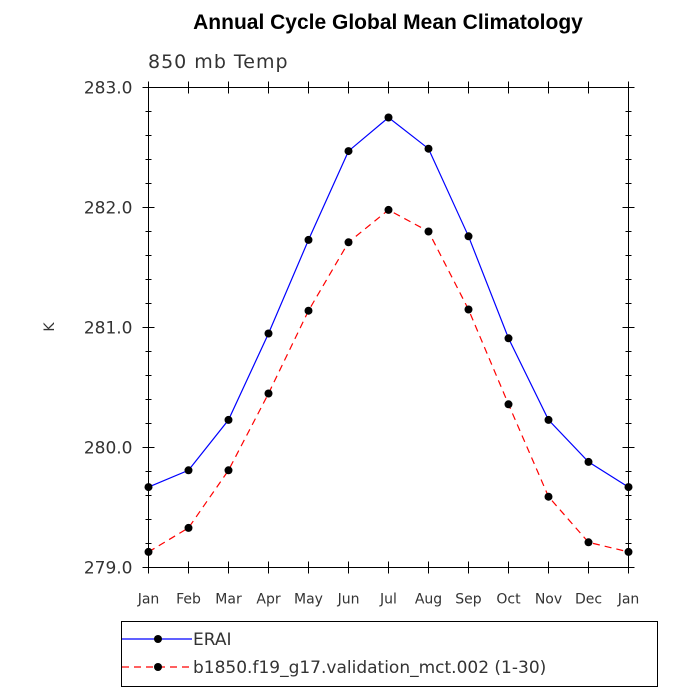 The height and width of the screenshot is (700, 700). I want to click on x-tick-label: Dec, so click(588, 600).